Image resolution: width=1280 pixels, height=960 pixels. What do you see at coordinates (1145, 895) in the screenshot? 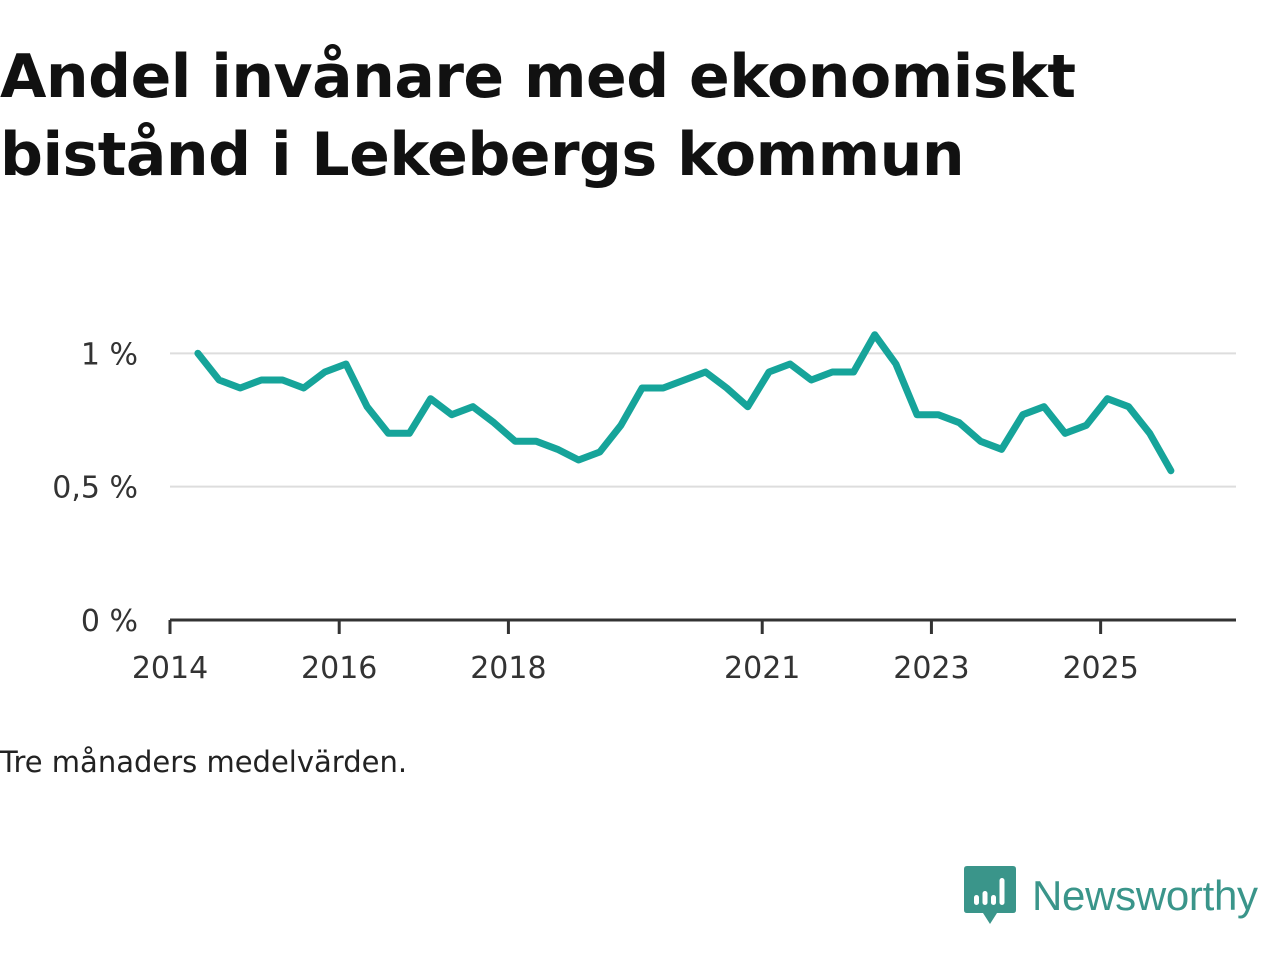
I see `brand-name: Newsworthy` at bounding box center [1145, 895].